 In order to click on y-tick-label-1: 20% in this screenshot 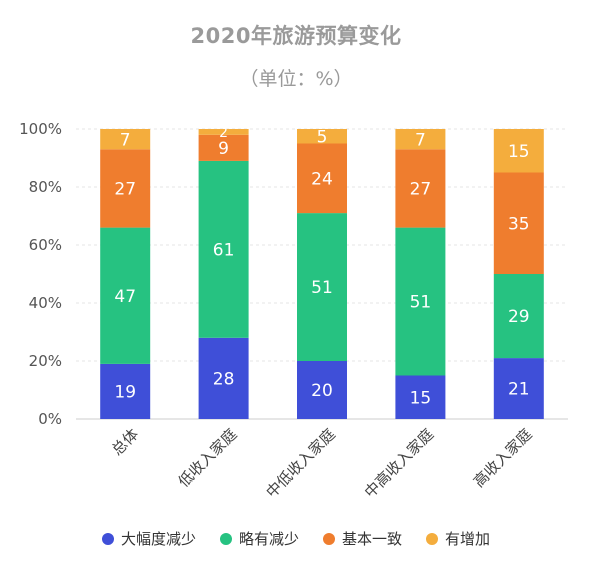, I will do `click(45, 361)`.